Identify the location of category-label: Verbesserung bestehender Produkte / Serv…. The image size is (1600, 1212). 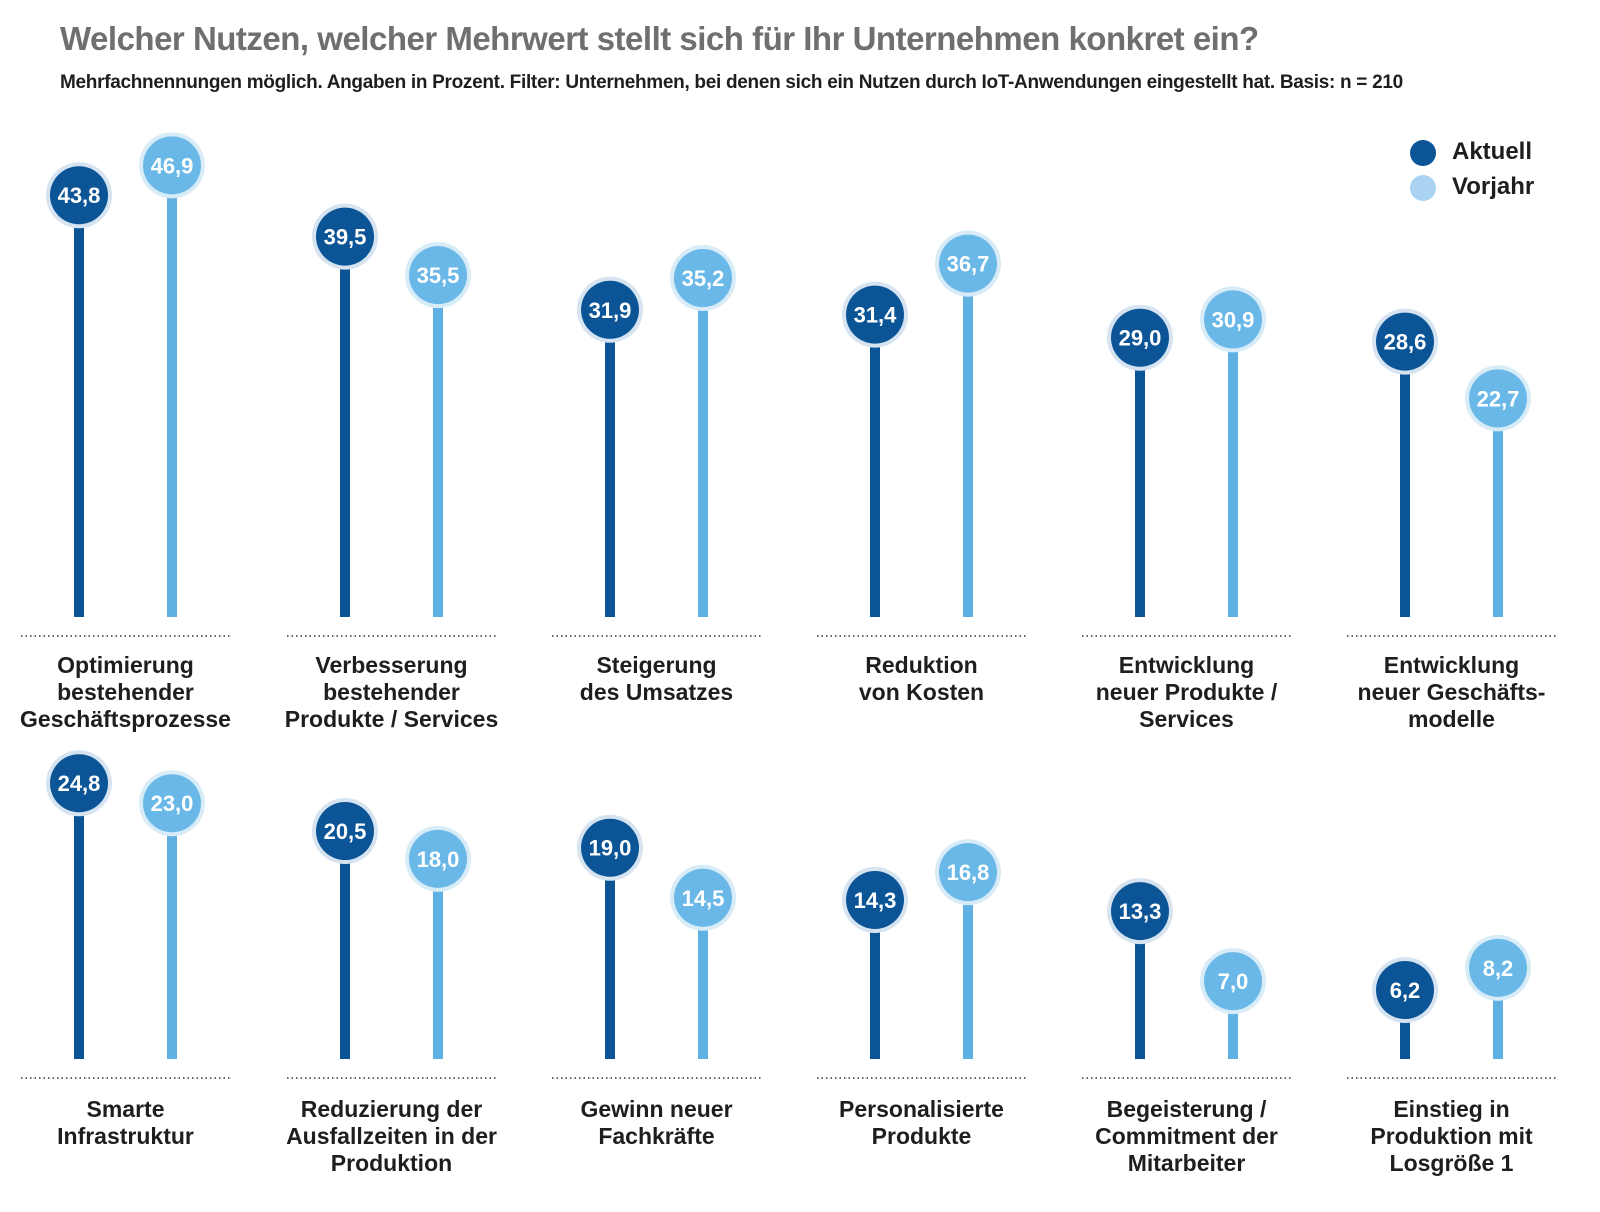
(391, 692).